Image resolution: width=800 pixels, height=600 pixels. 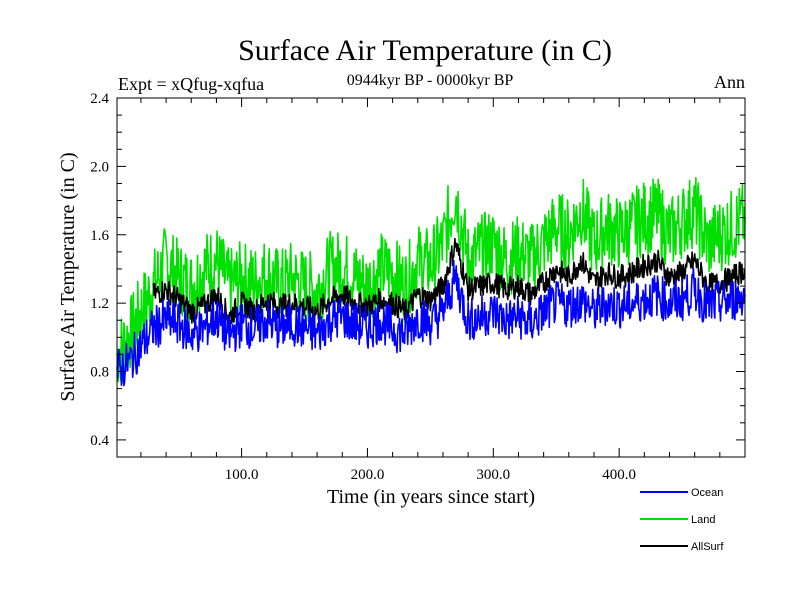 I want to click on y-tick-label: 2.0, so click(x=99, y=167).